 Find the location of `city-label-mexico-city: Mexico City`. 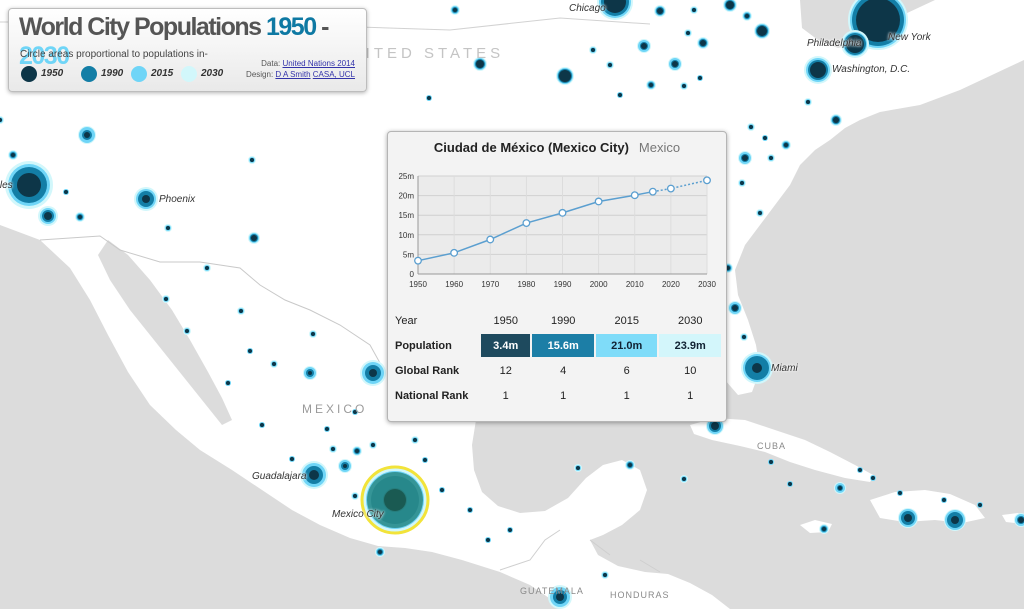

city-label-mexico-city: Mexico City is located at coordinates (358, 514).